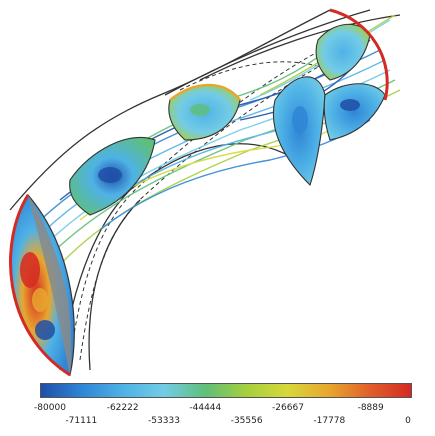 This screenshot has width=435, height=436. I want to click on slice-inlet, so click(42, 285).